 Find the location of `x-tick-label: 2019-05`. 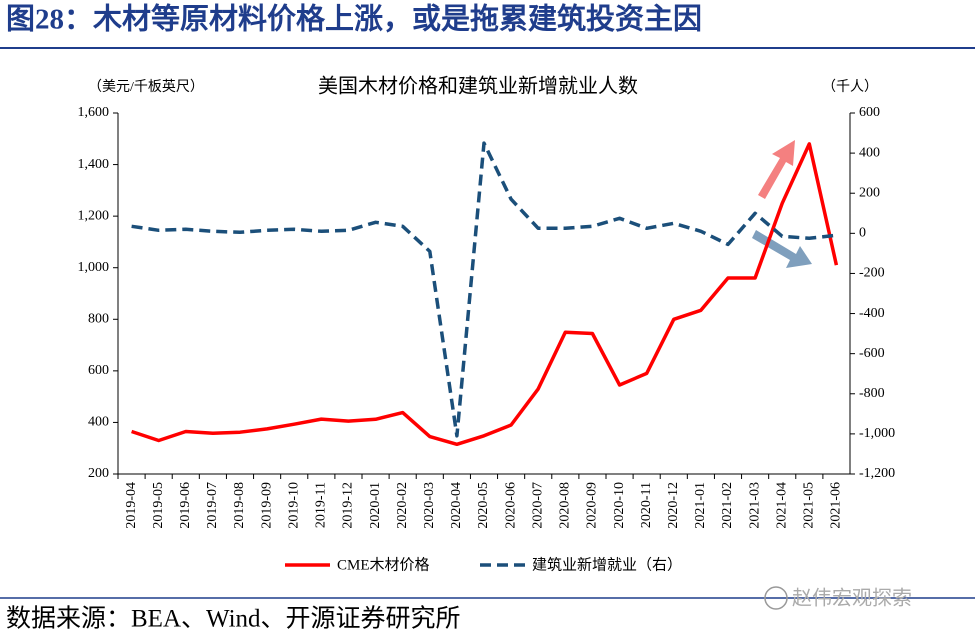

x-tick-label: 2019-05 is located at coordinates (158, 505).